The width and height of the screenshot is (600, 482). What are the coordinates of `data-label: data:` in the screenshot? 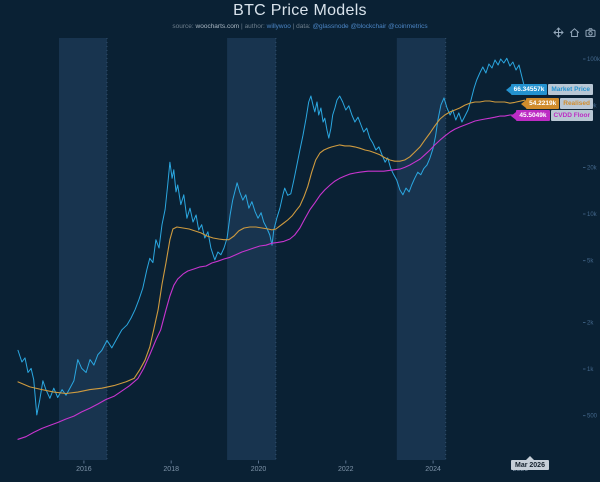 It's located at (303, 26).